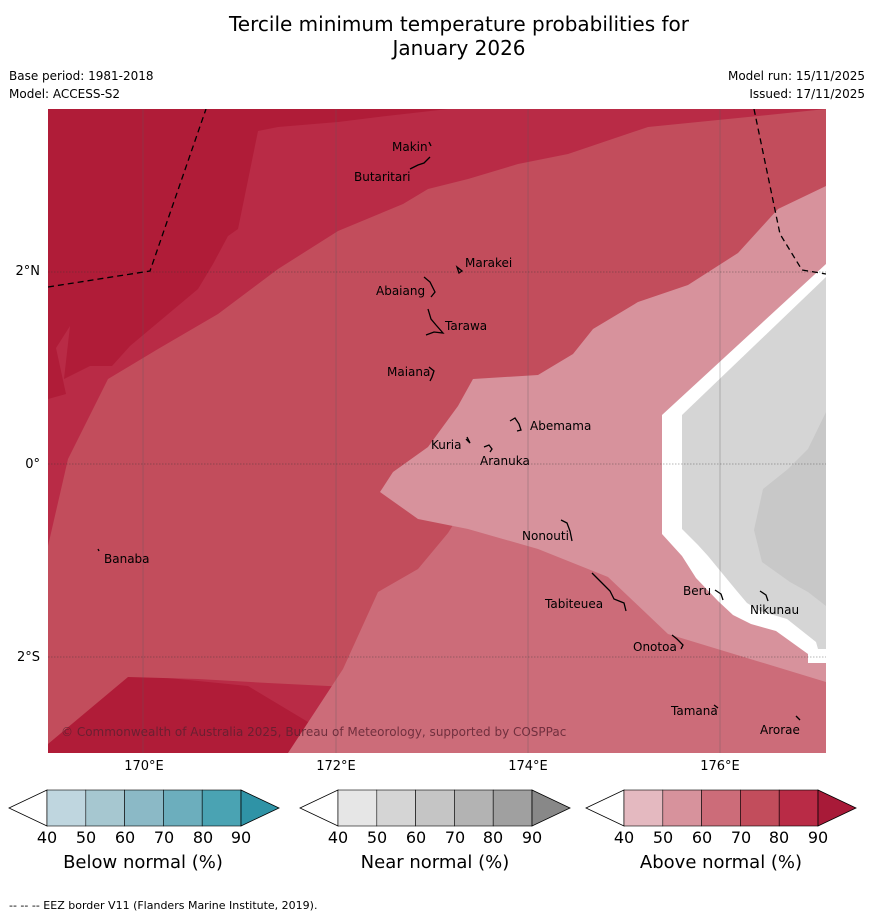 The width and height of the screenshot is (873, 919). What do you see at coordinates (796, 76) in the screenshot?
I see `model-run: Model run: 15/11/2025` at bounding box center [796, 76].